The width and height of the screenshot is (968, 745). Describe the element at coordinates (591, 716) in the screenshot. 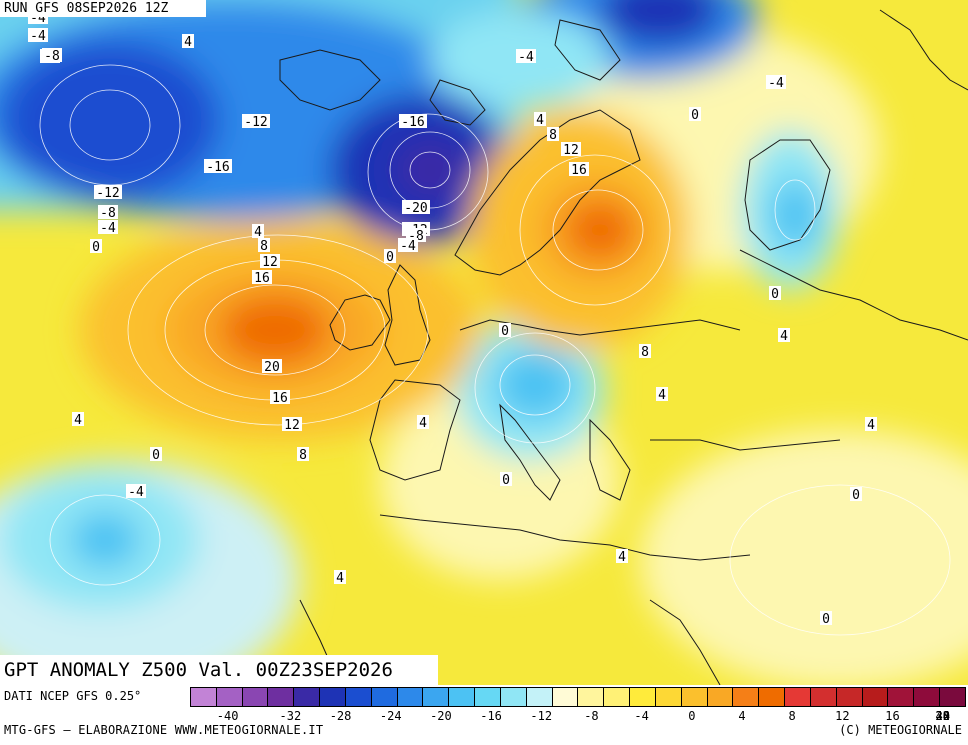

I see `color-scale-tick: -8` at that location.